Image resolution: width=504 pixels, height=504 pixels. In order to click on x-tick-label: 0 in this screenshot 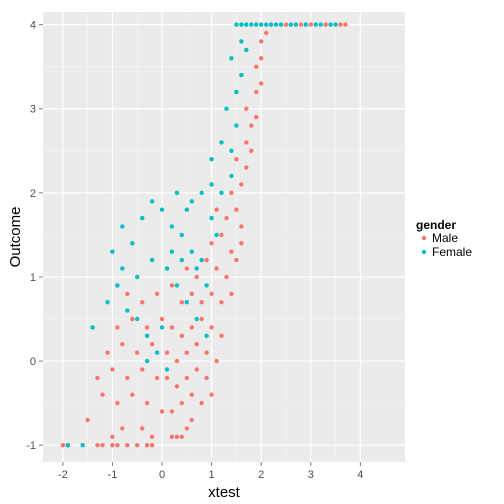, I will do `click(162, 475)`.